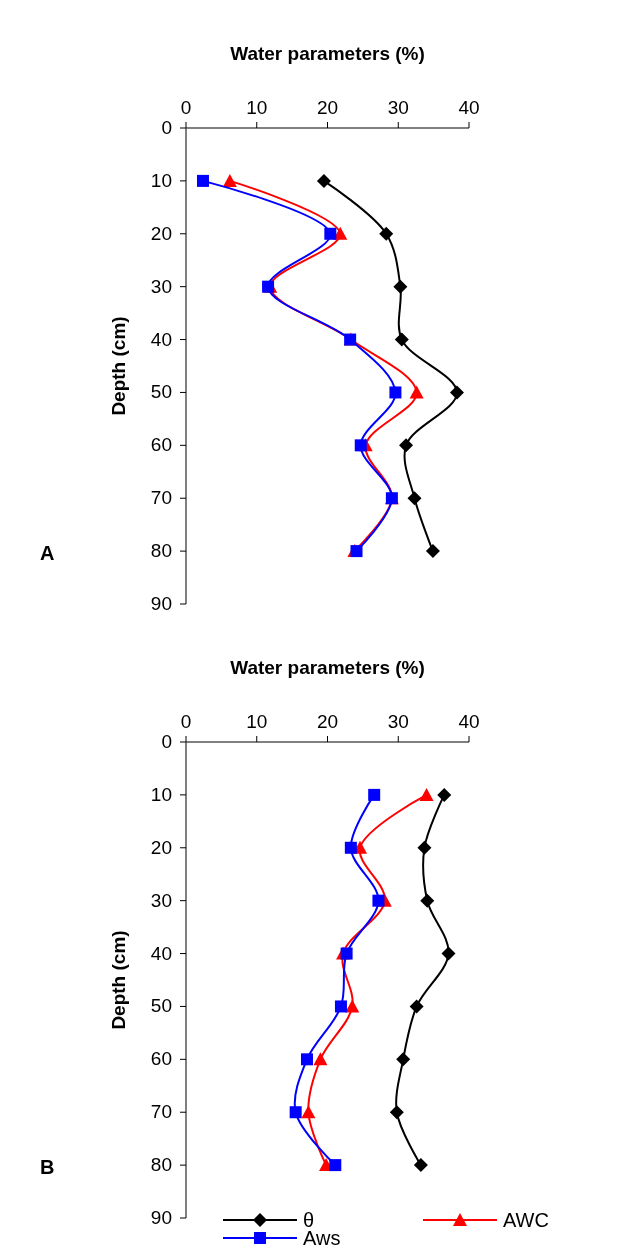  I want to click on legend-label: AWC, so click(526, 1220).